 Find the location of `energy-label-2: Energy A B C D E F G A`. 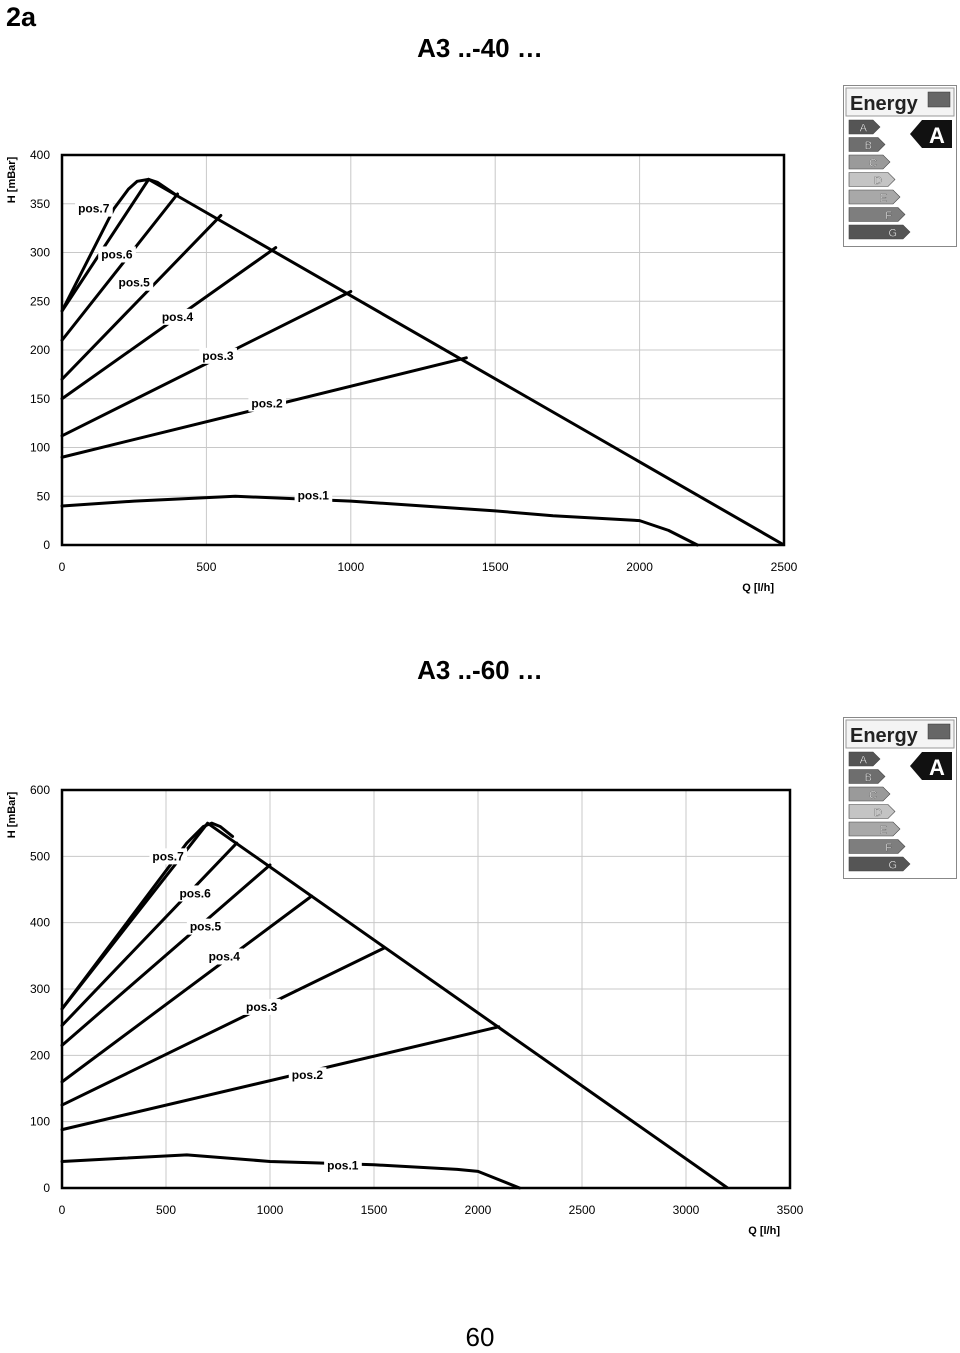

energy-label-2: Energy A B C D E F G A is located at coordinates (900, 798).